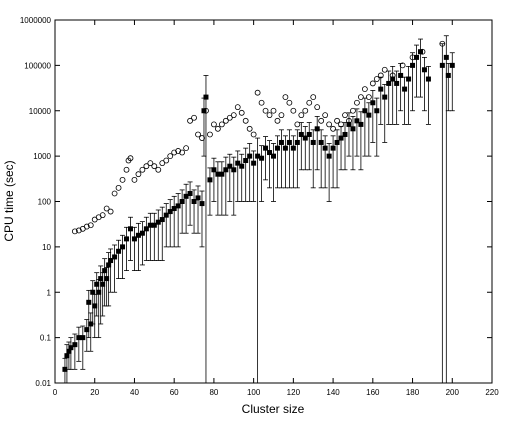 The height and width of the screenshot is (421, 512). Describe the element at coordinates (42, 156) in the screenshot. I see `y-tick-label: 1000` at that location.